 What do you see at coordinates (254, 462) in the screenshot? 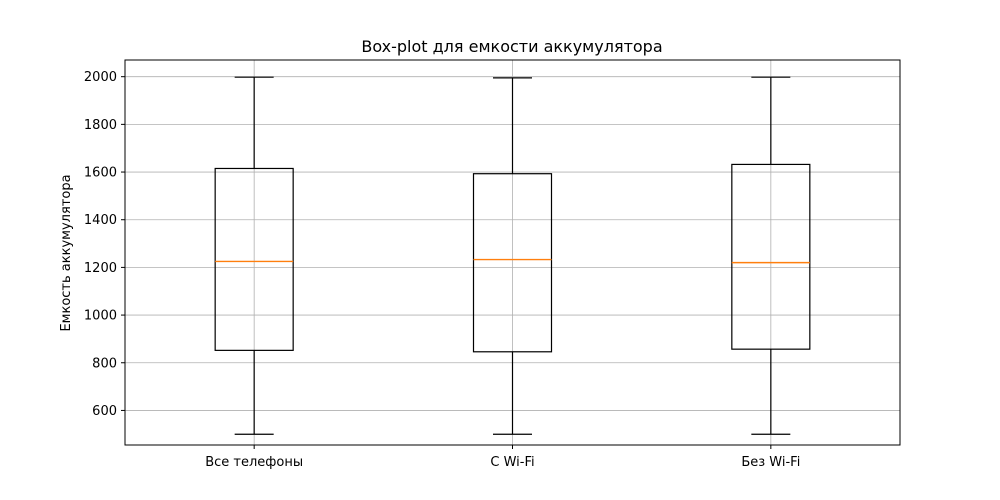
I see `x-tick-label: Все телефоны` at bounding box center [254, 462].